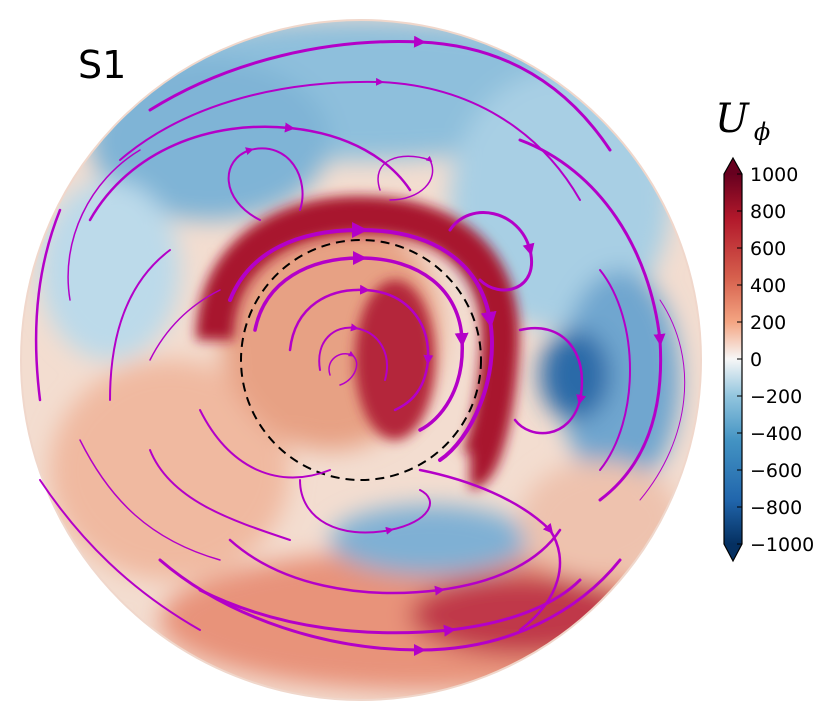 The image size is (840, 720). I want to click on reference-circle, so click(361, 360).